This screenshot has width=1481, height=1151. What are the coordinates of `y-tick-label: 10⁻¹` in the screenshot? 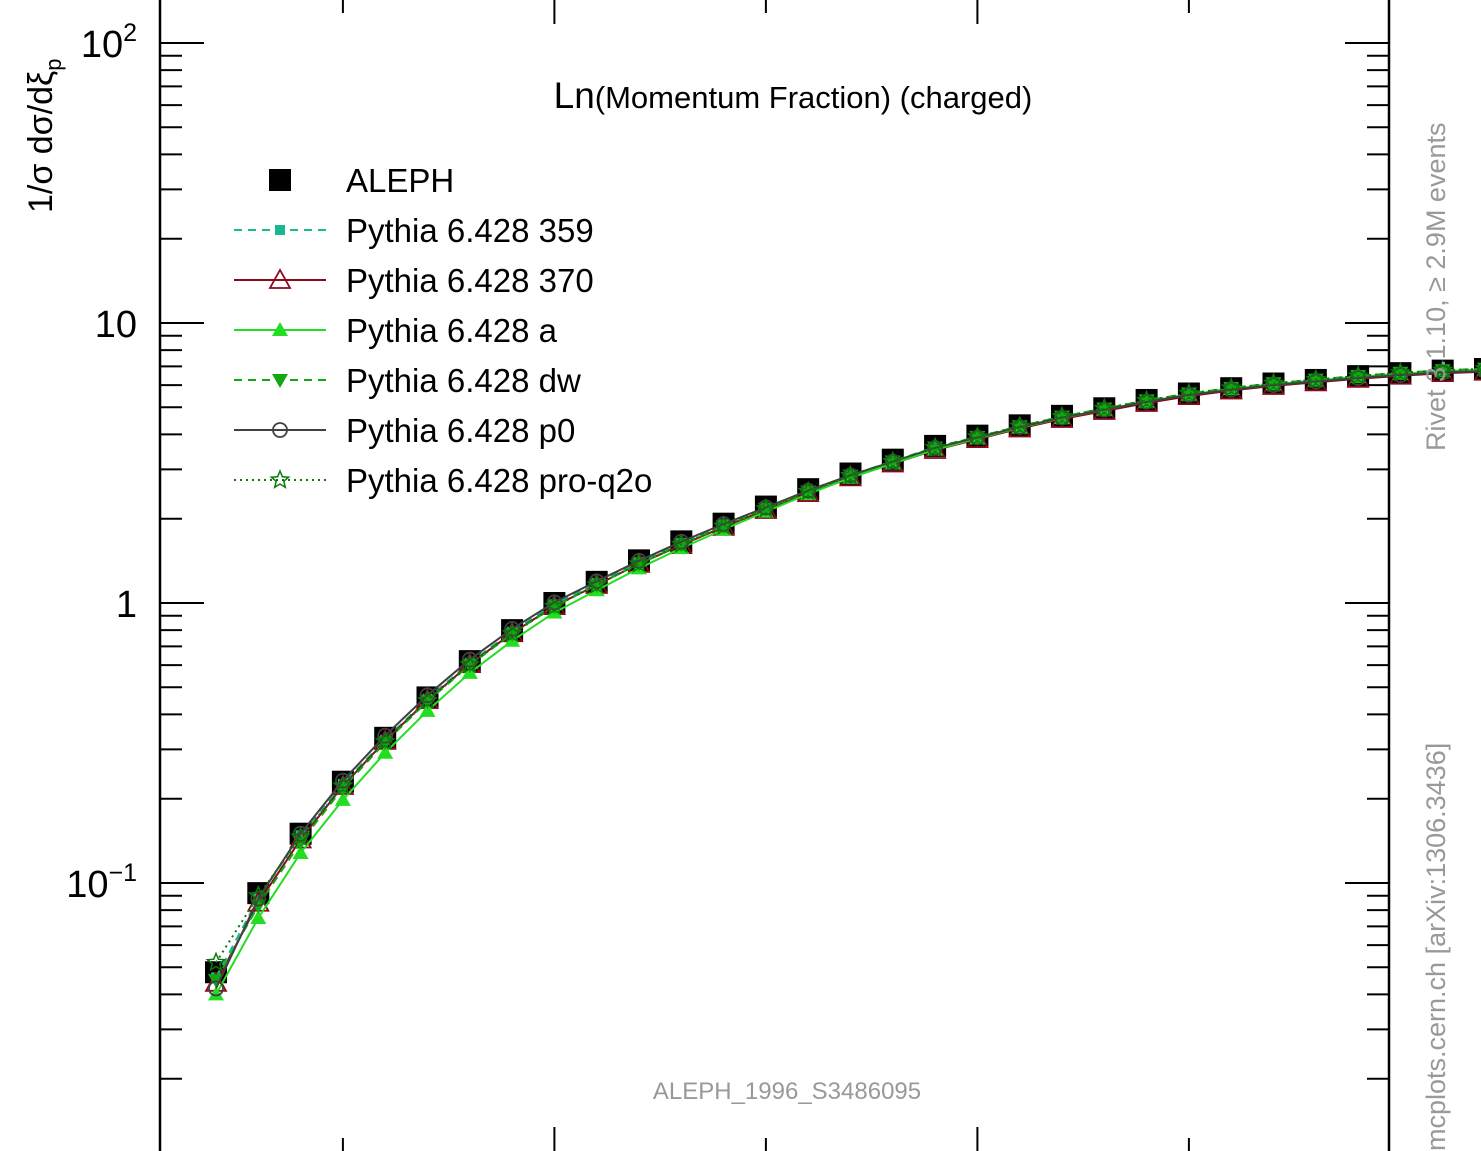 It's located at (101, 882).